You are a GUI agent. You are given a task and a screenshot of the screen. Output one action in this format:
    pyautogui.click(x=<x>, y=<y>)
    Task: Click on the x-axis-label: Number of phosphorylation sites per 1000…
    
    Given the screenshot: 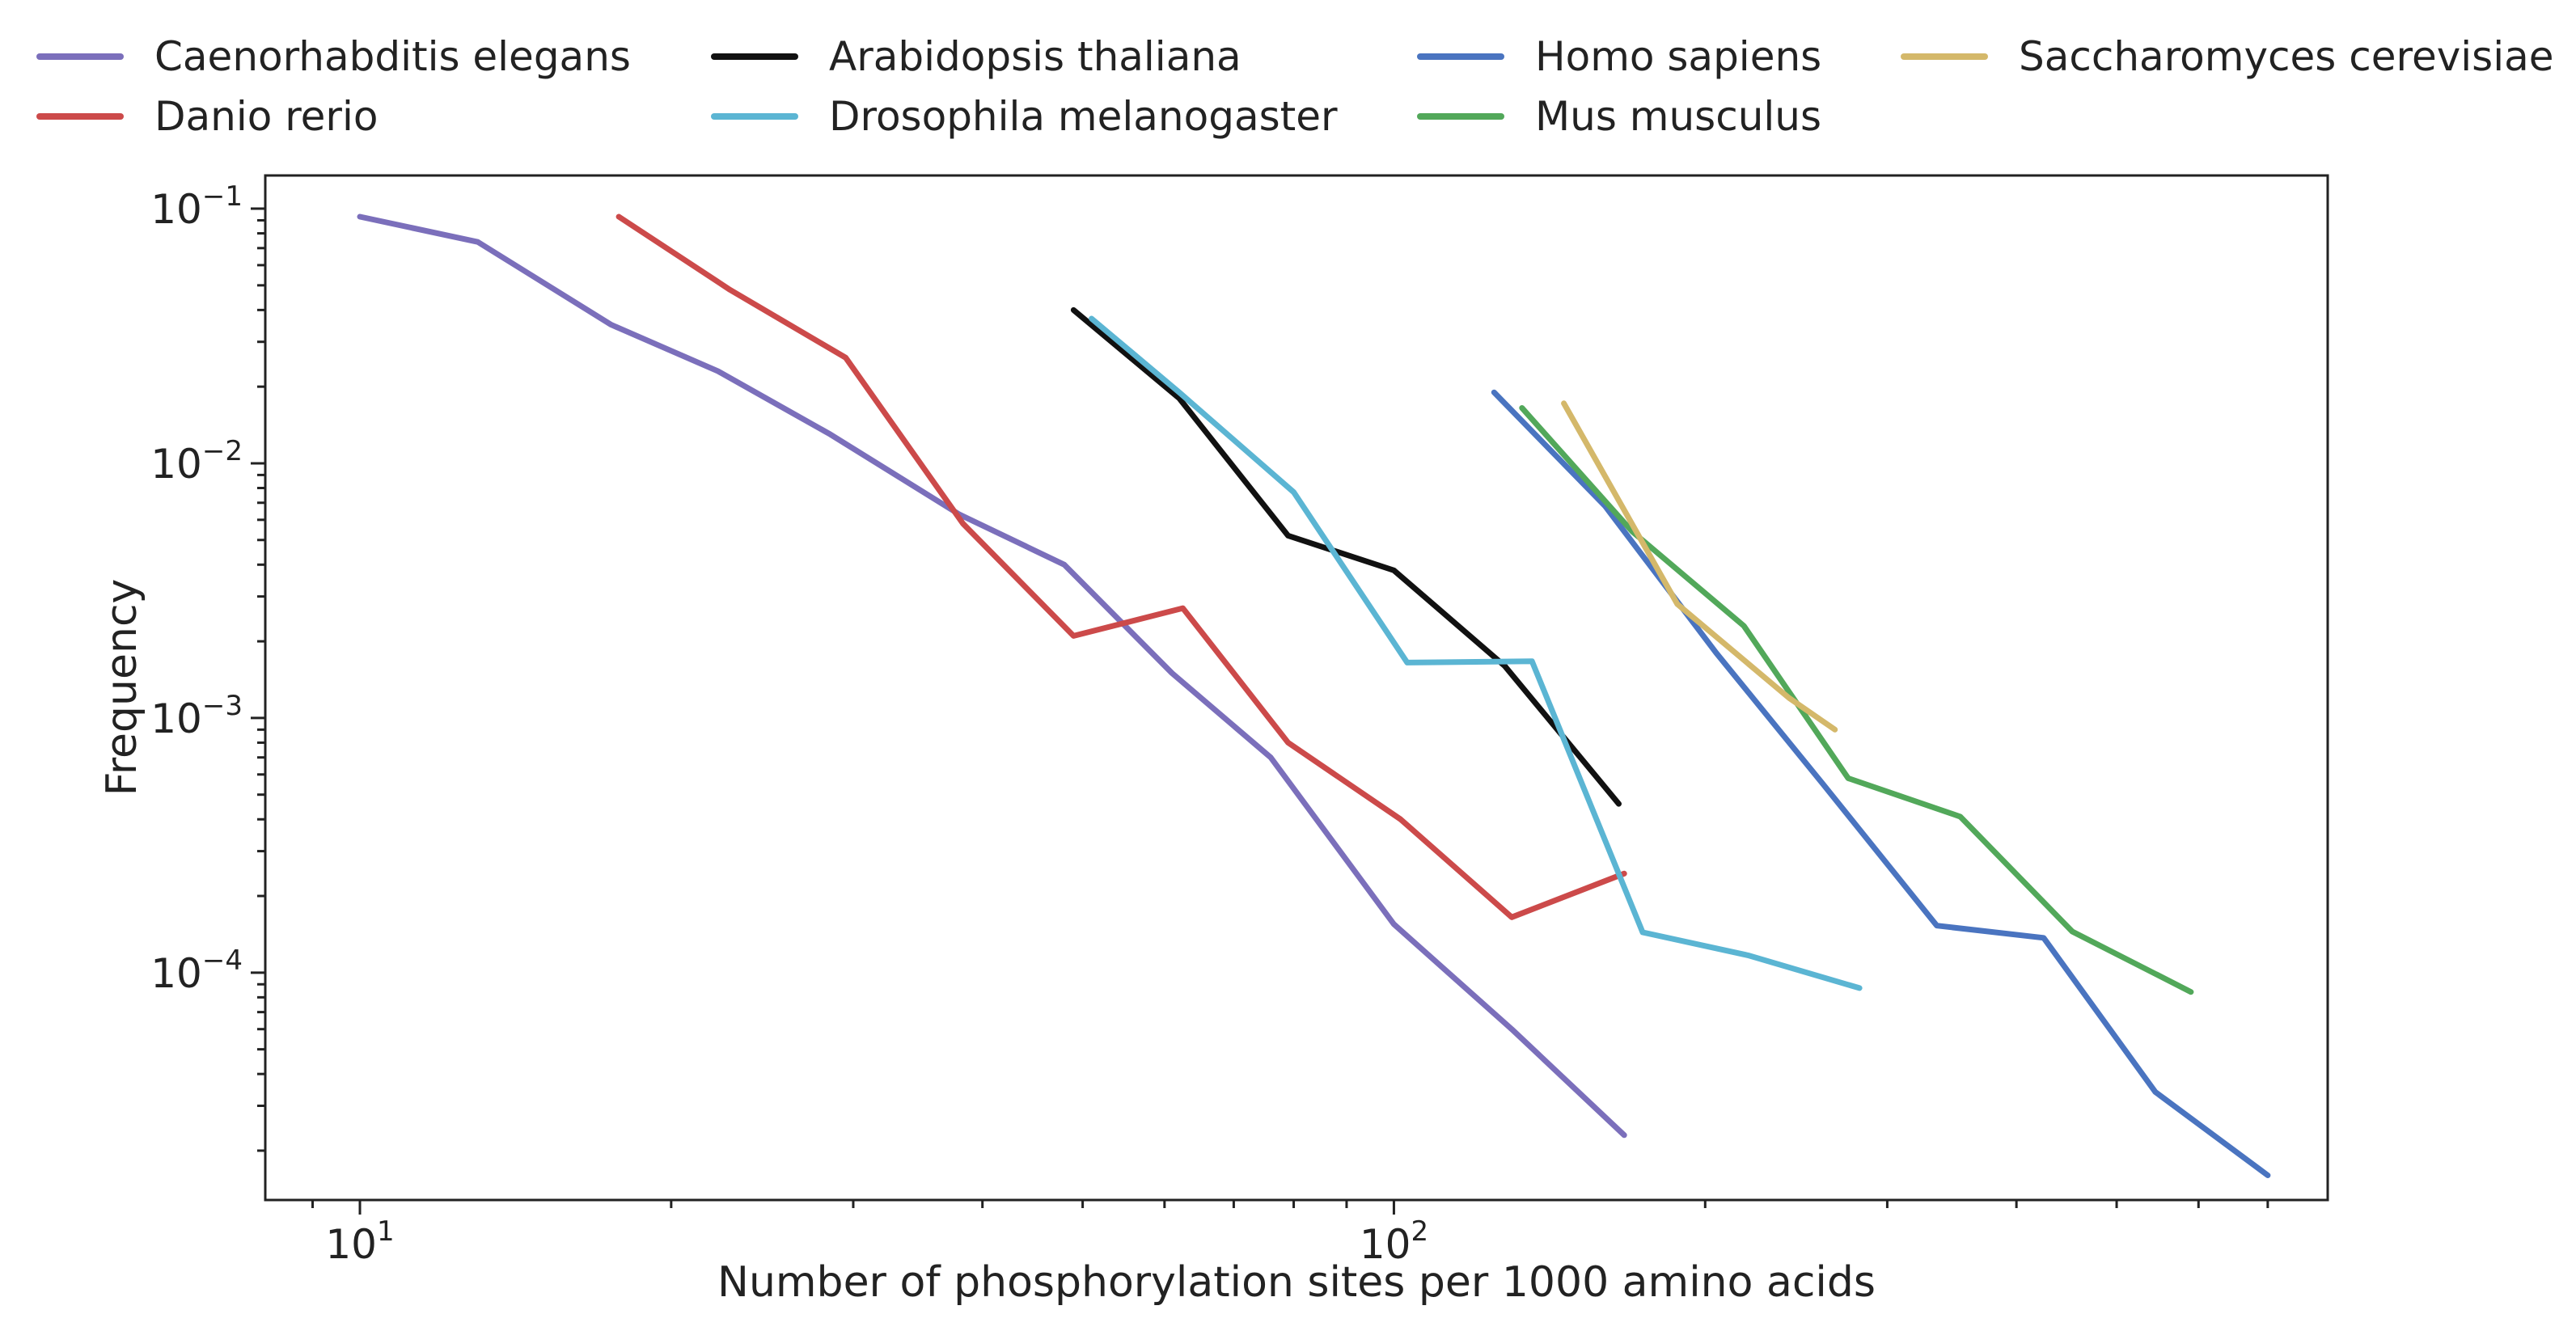 What is the action you would take?
    pyautogui.click(x=1296, y=1282)
    